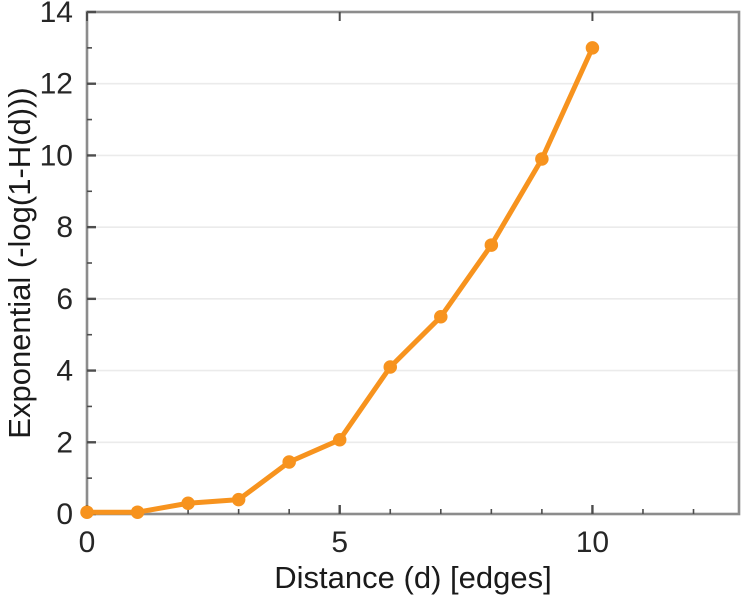  Describe the element at coordinates (64, 514) in the screenshot. I see `y-tick-label: 0` at that location.